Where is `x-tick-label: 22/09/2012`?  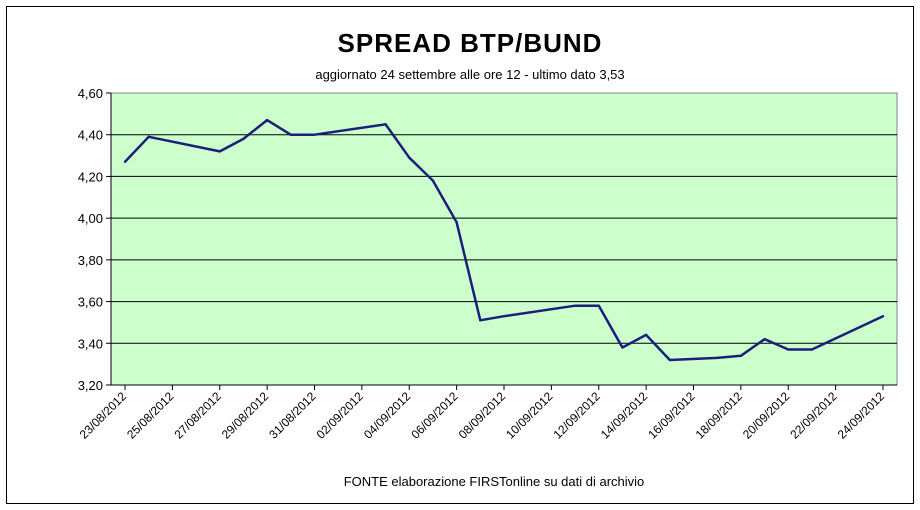
x-tick-label: 22/09/2012 is located at coordinates (813, 415).